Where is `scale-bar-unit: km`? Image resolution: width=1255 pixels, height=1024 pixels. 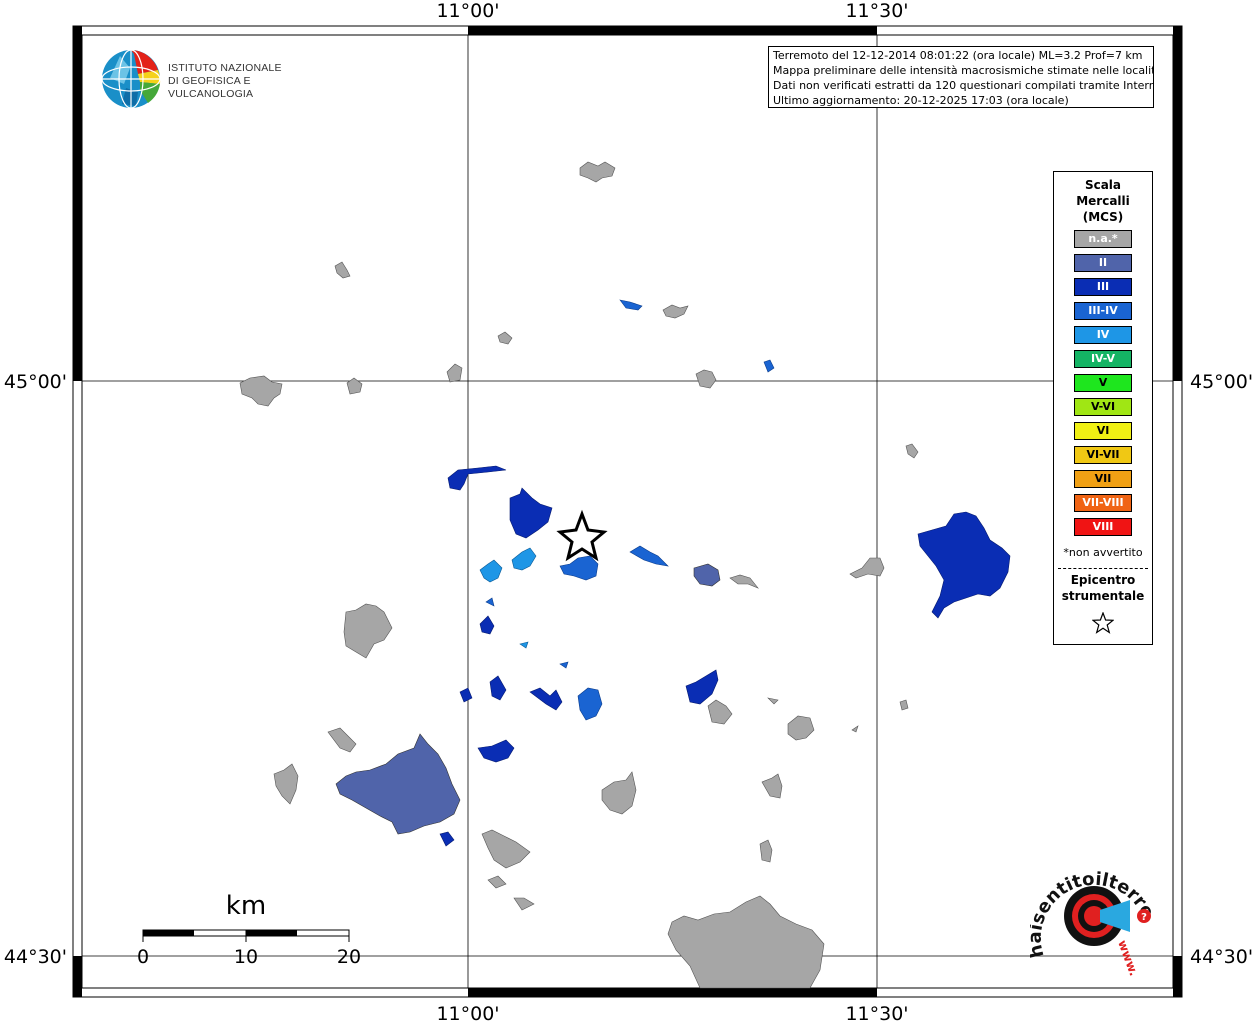
scale-bar-unit: km is located at coordinates (246, 906).